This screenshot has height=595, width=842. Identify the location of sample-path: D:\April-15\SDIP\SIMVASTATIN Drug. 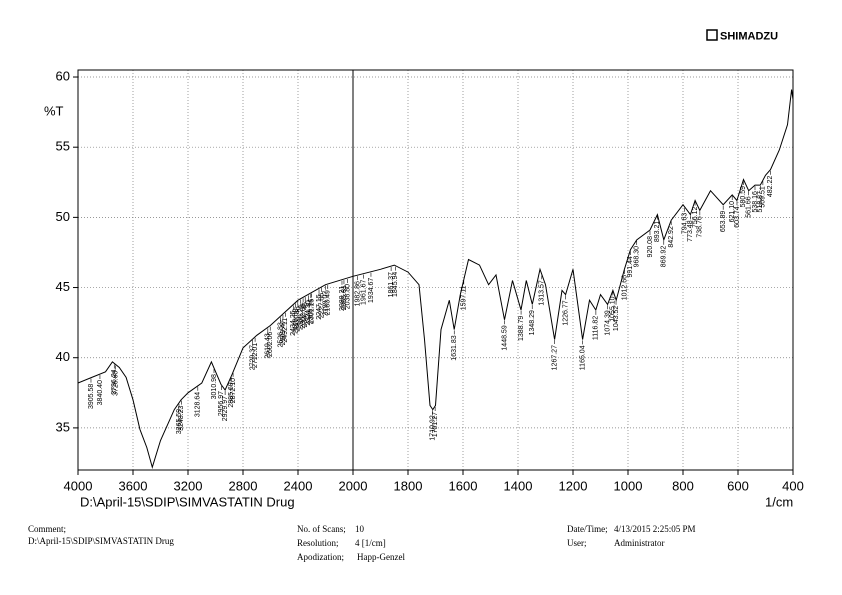
(187, 501).